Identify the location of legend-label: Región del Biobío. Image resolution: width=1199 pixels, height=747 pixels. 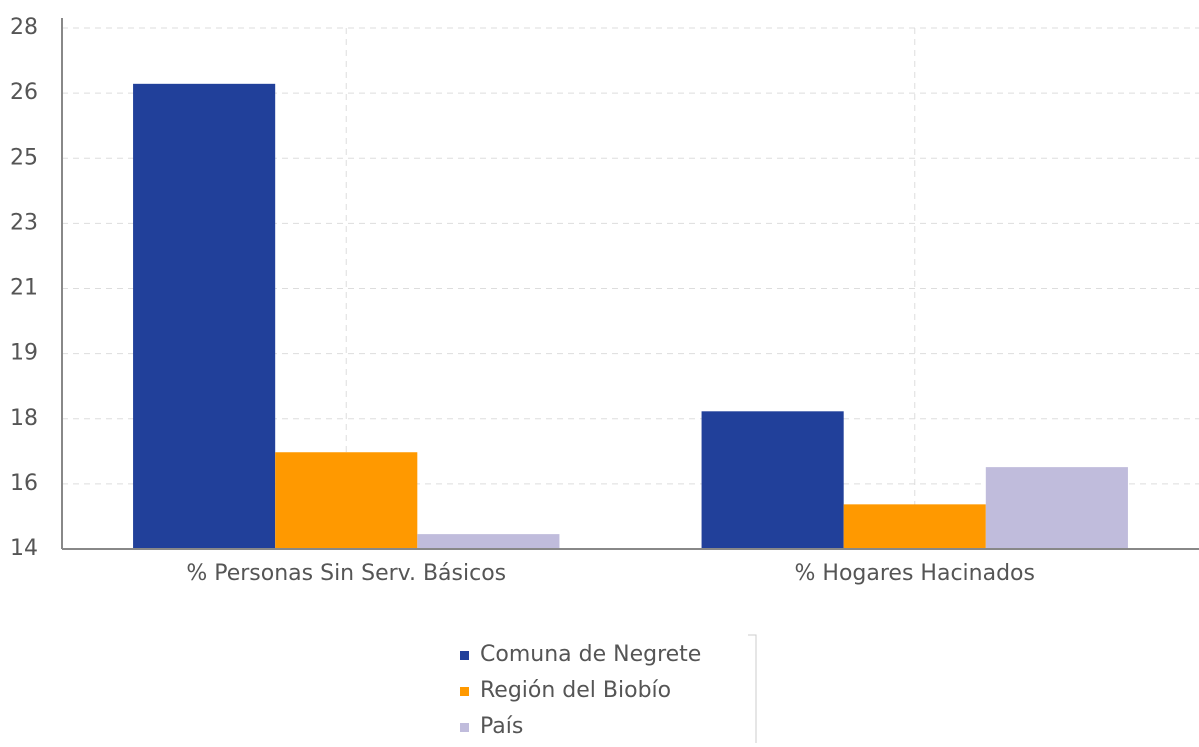
(575, 690).